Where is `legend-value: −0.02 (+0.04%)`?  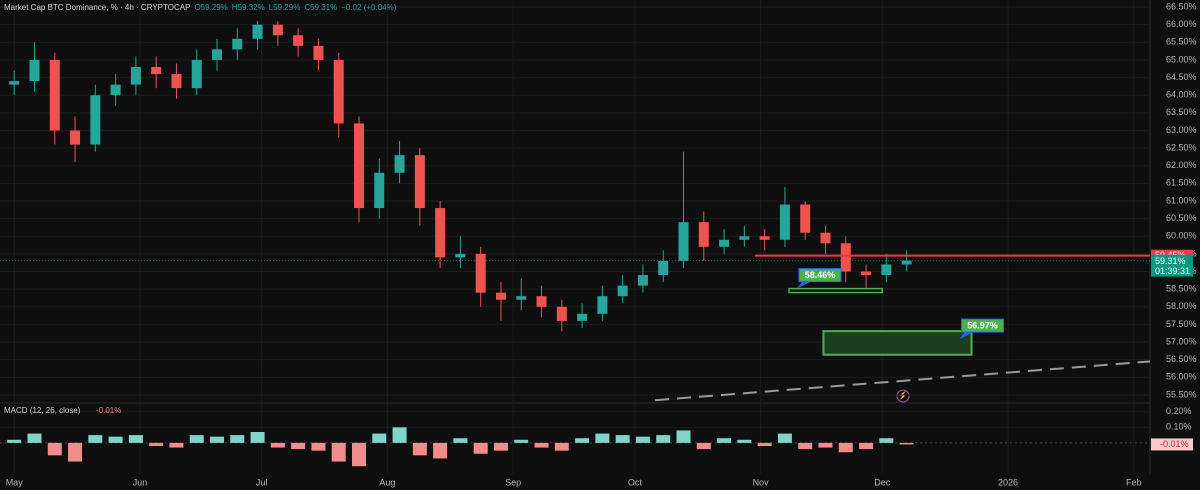
legend-value: −0.02 (+0.04%) is located at coordinates (368, 7).